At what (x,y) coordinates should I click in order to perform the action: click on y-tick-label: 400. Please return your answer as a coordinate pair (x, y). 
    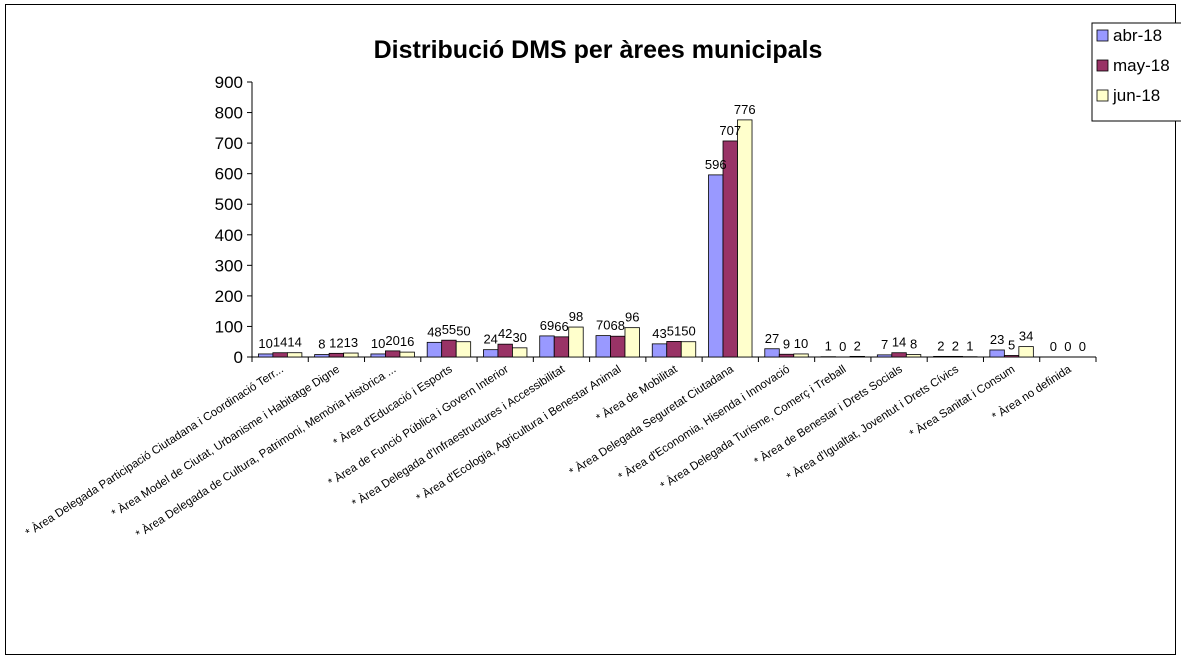
    Looking at the image, I should click on (229, 235).